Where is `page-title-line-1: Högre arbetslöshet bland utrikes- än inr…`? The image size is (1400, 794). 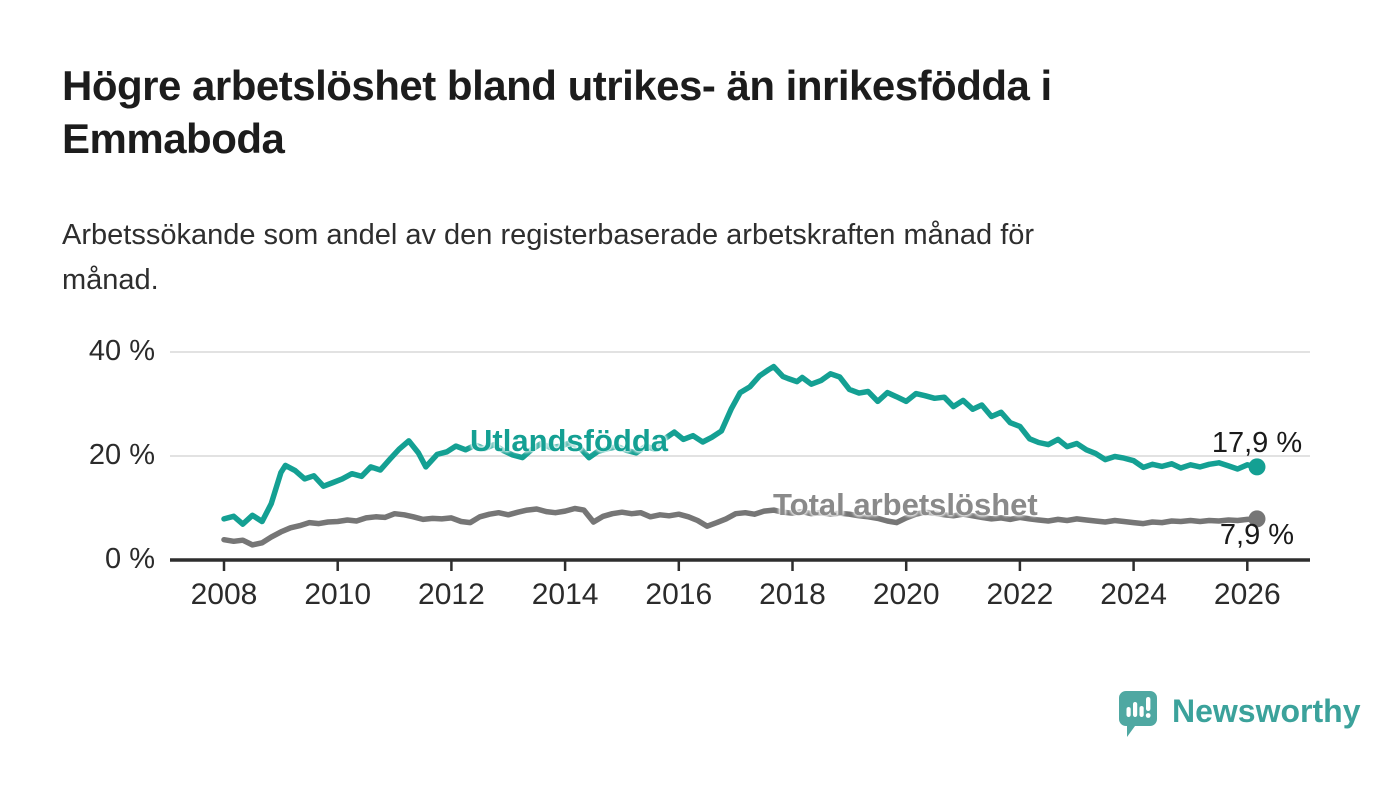 page-title-line-1: Högre arbetslöshet bland utrikes- än inr… is located at coordinates (557, 85).